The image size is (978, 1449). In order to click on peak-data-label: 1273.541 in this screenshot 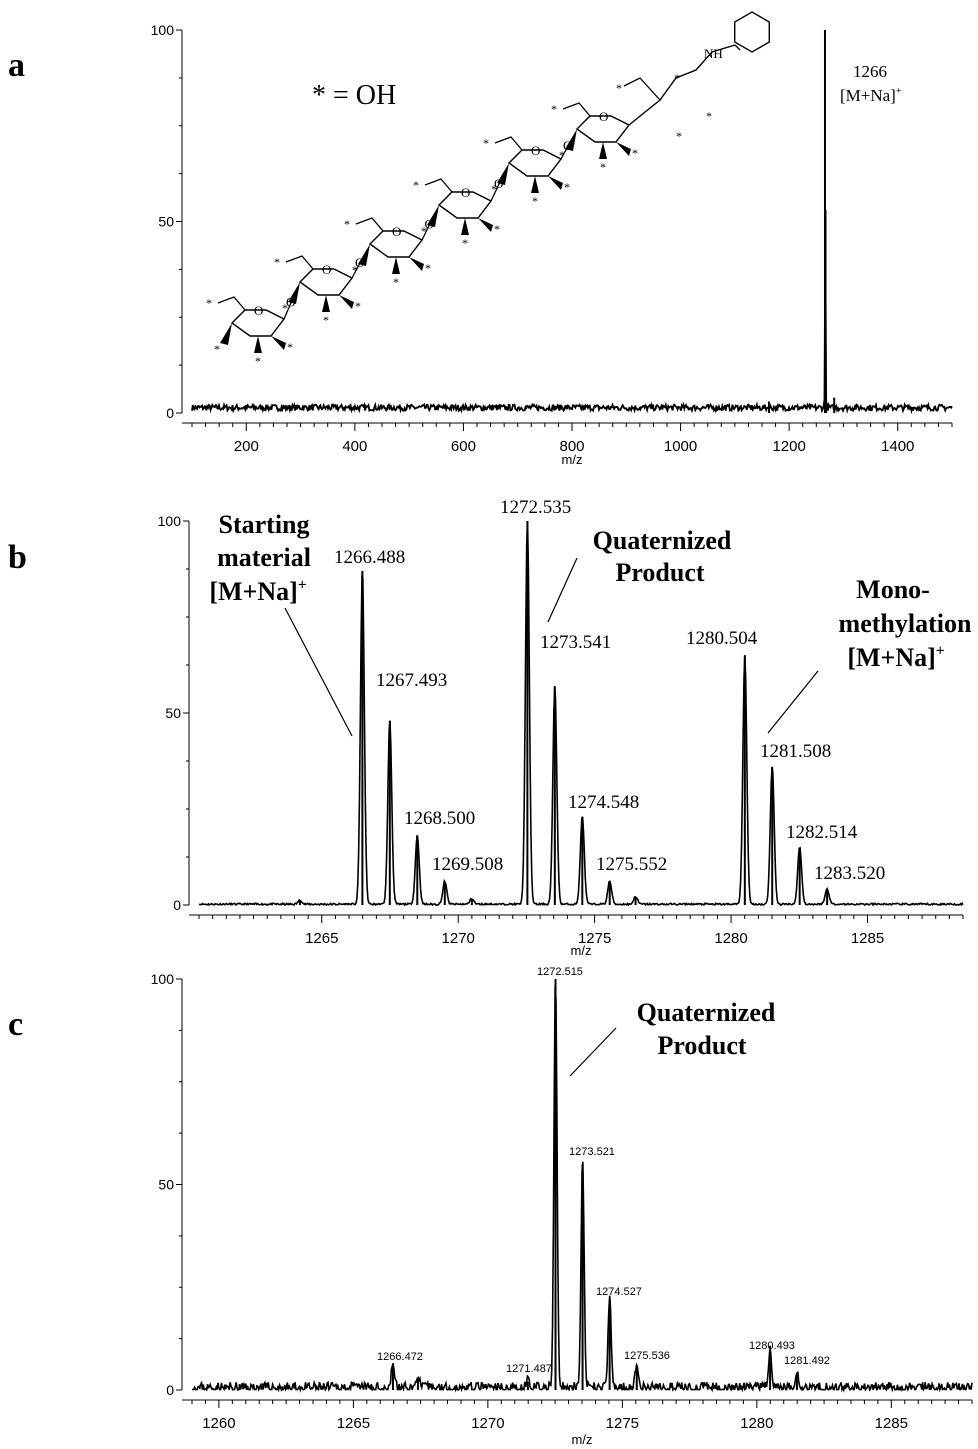, I will do `click(575, 642)`.